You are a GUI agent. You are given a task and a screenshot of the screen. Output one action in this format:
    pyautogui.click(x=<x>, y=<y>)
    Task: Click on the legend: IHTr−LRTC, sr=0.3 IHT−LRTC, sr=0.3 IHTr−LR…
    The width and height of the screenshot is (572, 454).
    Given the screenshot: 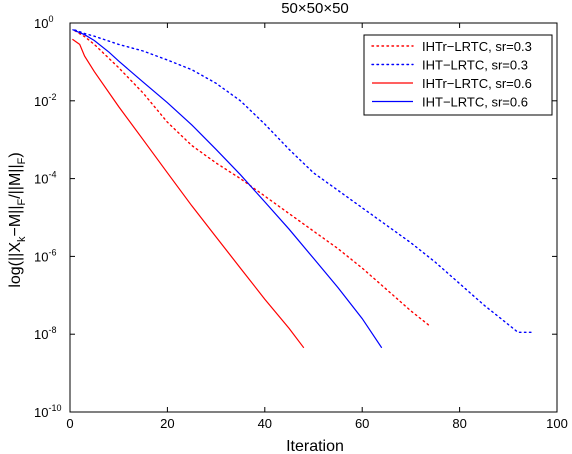 What is the action you would take?
    pyautogui.click(x=458, y=75)
    